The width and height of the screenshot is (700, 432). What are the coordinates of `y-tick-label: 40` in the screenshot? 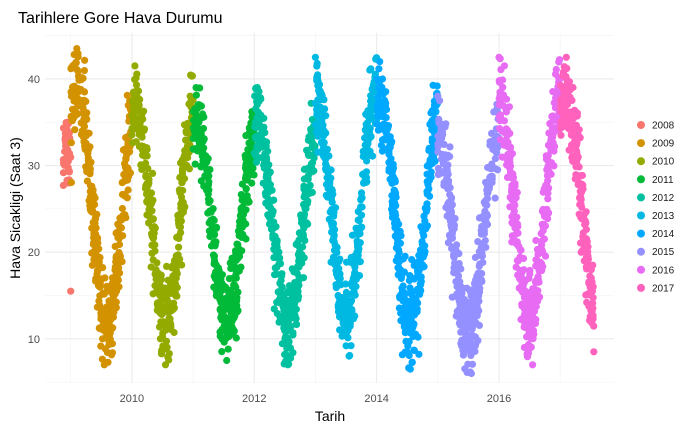 It's located at (34, 80).